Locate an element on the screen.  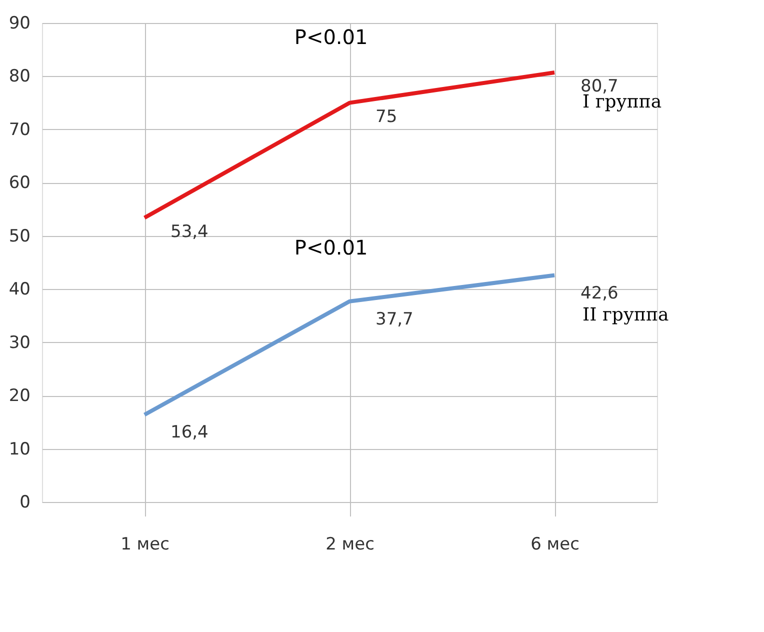
y-tick-label: 30 is located at coordinates (19, 342).